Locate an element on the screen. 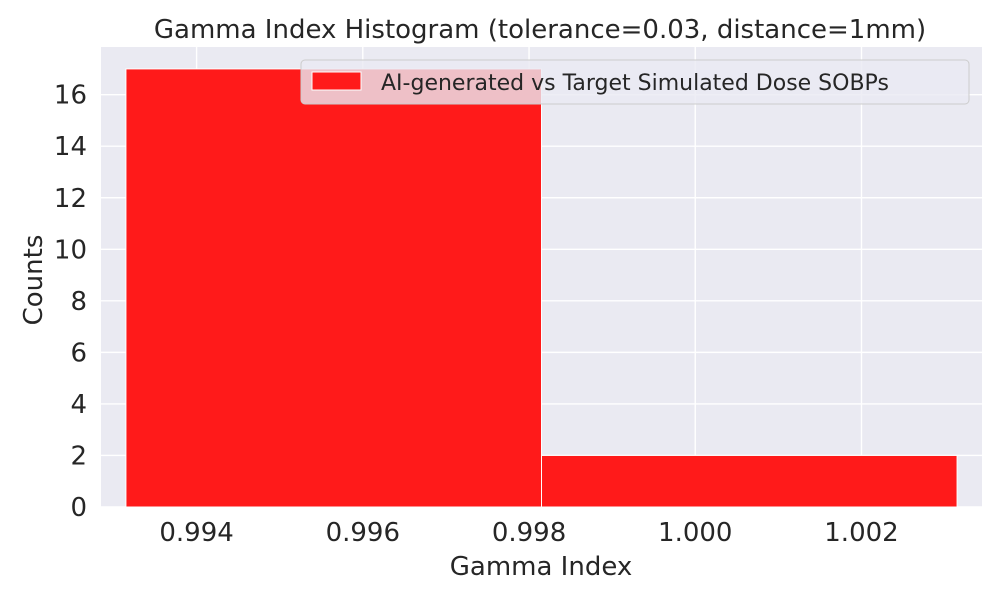 The width and height of the screenshot is (1000, 600). histogram-bar is located at coordinates (749, 481).